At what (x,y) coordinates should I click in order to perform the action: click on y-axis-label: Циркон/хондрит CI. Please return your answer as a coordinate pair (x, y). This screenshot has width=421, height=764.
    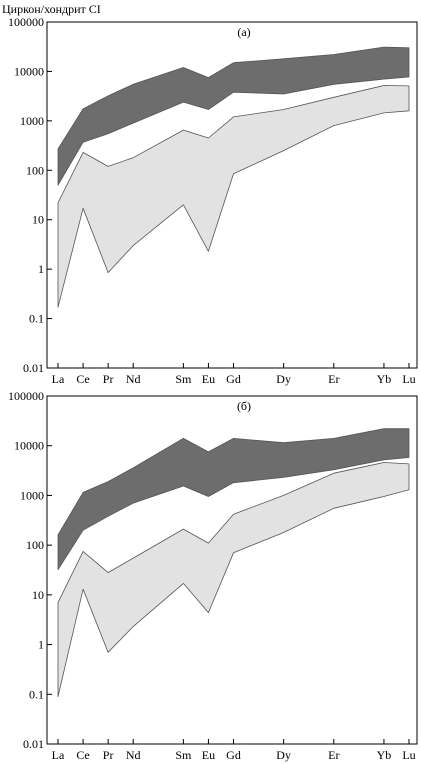
    Looking at the image, I should click on (51, 9).